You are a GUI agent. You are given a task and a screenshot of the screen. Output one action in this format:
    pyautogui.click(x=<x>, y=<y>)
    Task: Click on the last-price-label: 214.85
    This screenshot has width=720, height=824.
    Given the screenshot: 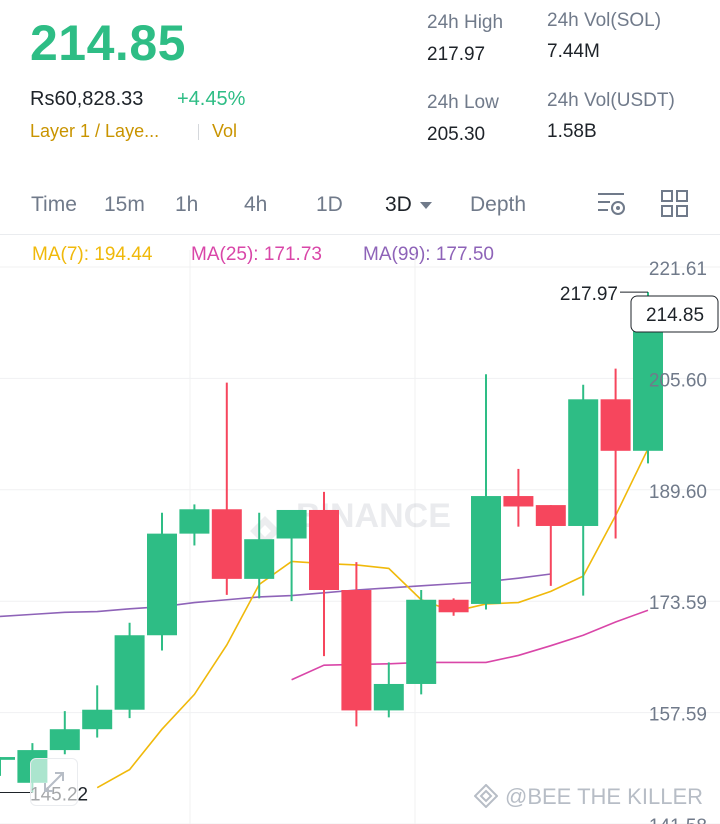 What is the action you would take?
    pyautogui.click(x=675, y=315)
    